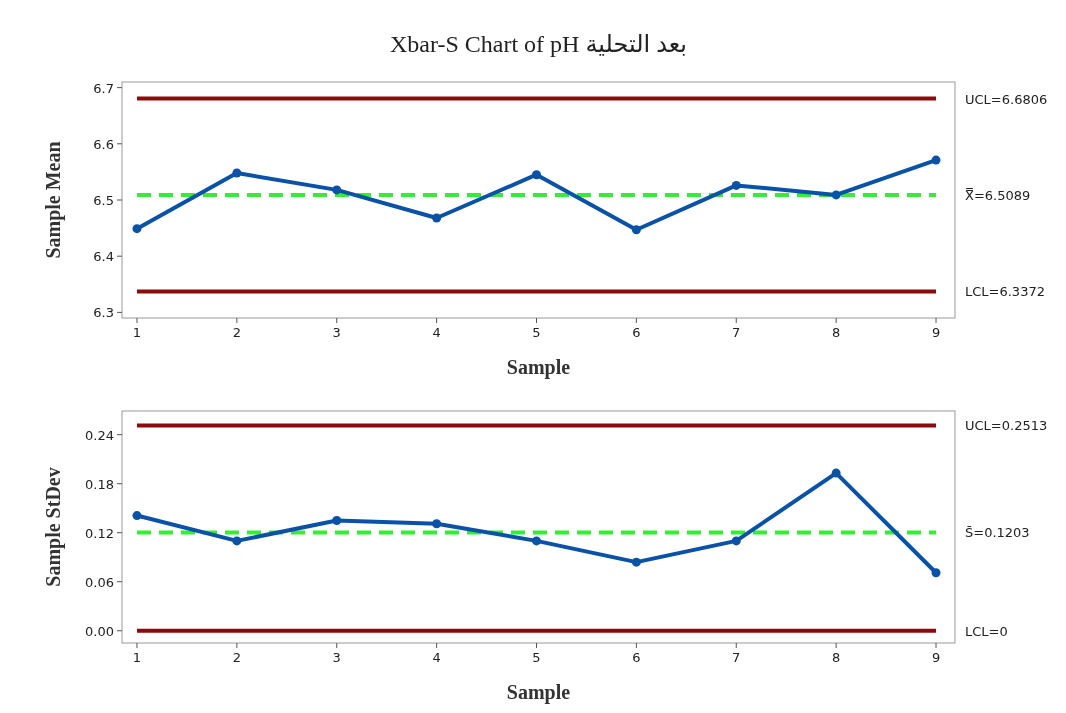  What do you see at coordinates (53, 527) in the screenshot?
I see `y-axis-title: Sample StDev` at bounding box center [53, 527].